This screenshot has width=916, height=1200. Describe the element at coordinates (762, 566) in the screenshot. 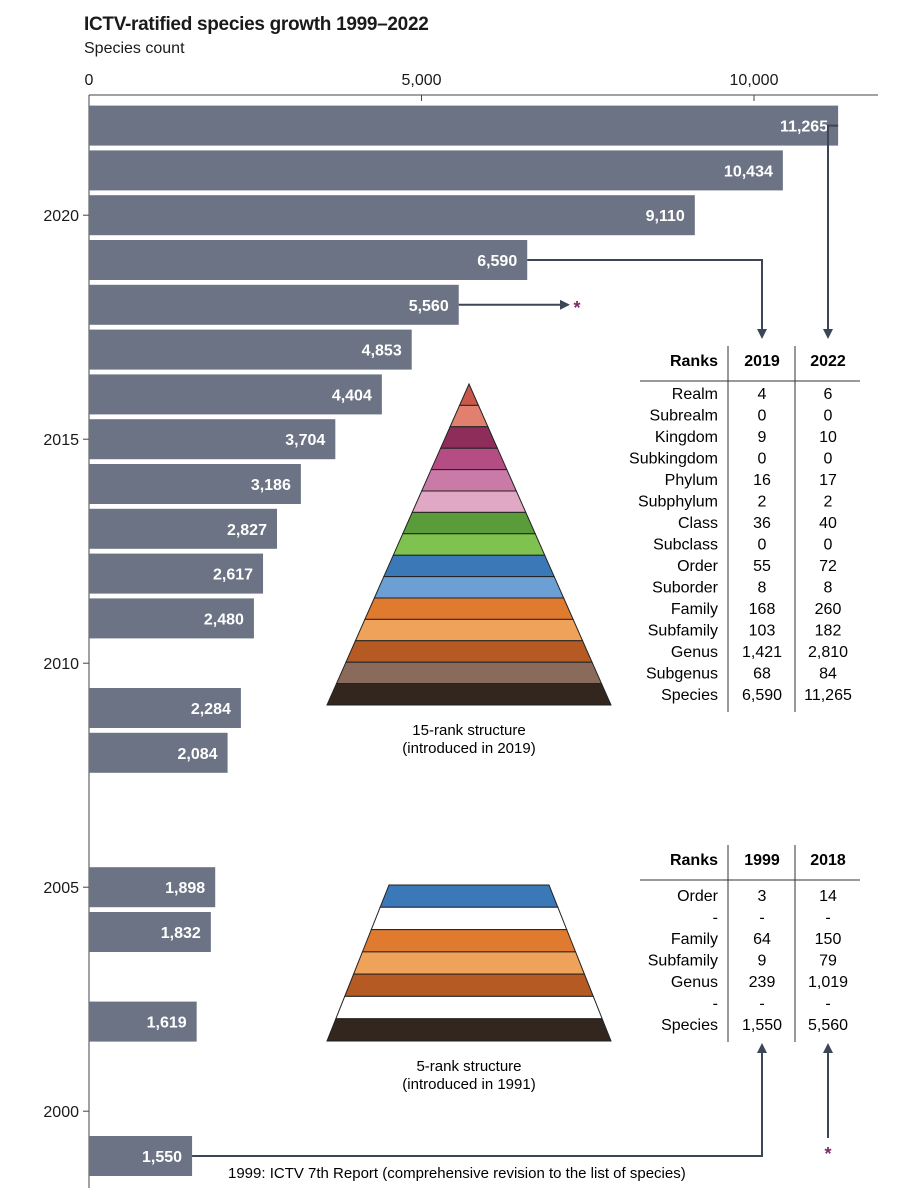

I see `table-cell: 55` at that location.